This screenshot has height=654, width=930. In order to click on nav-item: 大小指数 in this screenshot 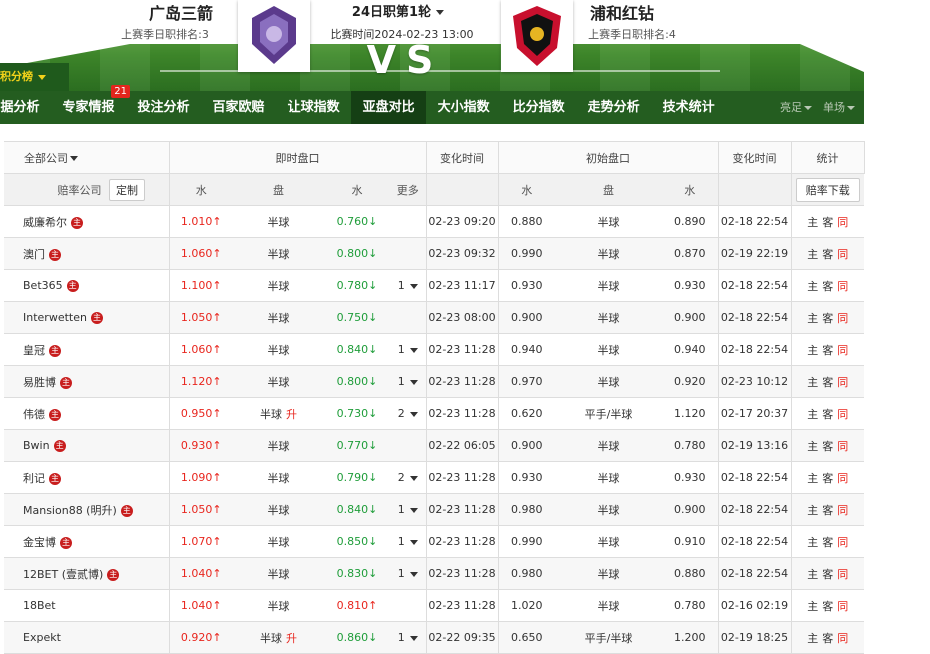, I will do `click(463, 107)`.